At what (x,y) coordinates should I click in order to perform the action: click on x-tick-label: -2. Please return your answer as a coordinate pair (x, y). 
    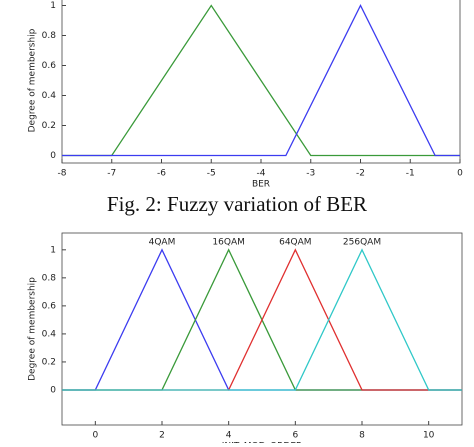
    Looking at the image, I should click on (360, 174).